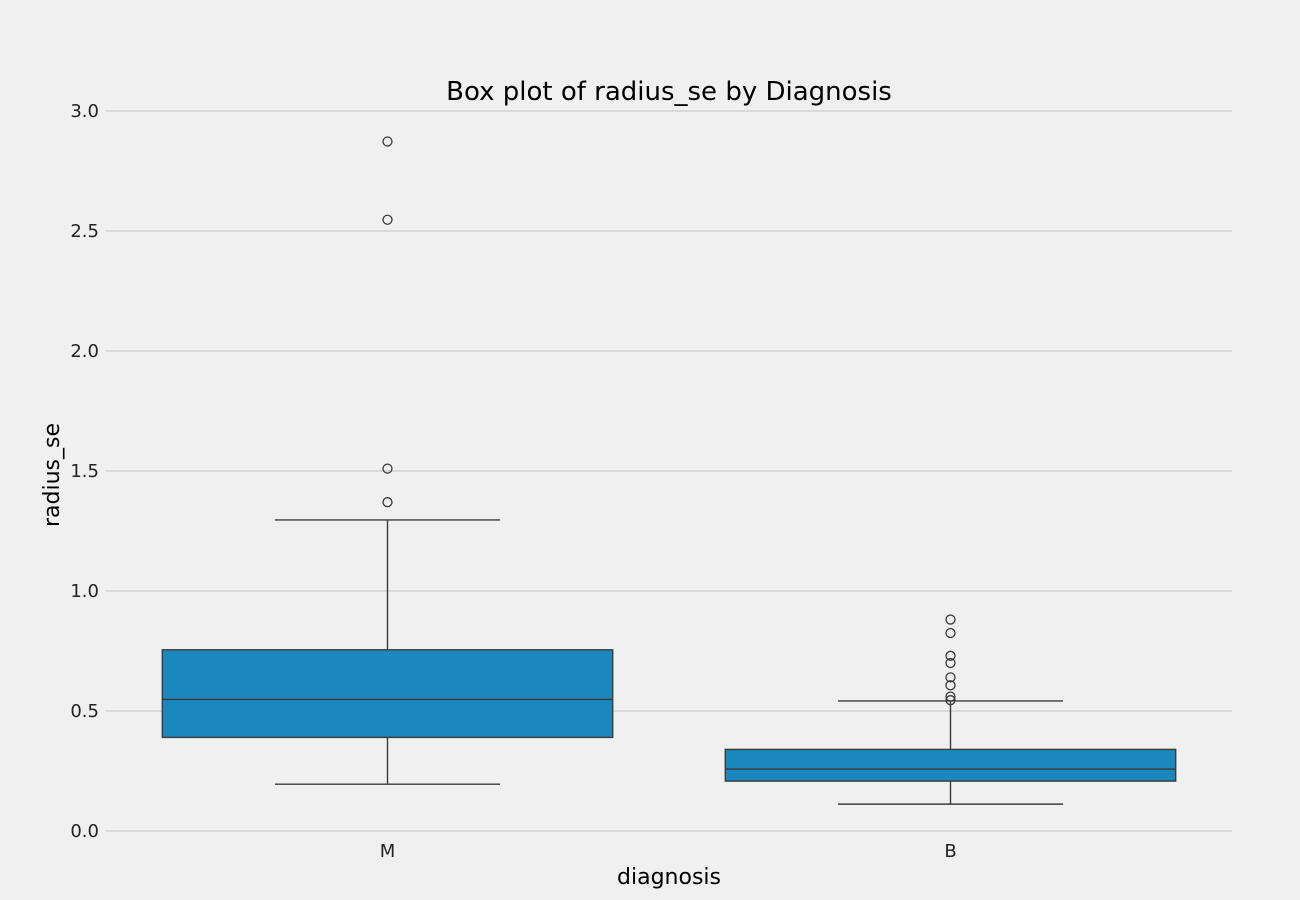  What do you see at coordinates (669, 92) in the screenshot?
I see `chart-title: Box plot of radius_se by Diagnosis` at bounding box center [669, 92].